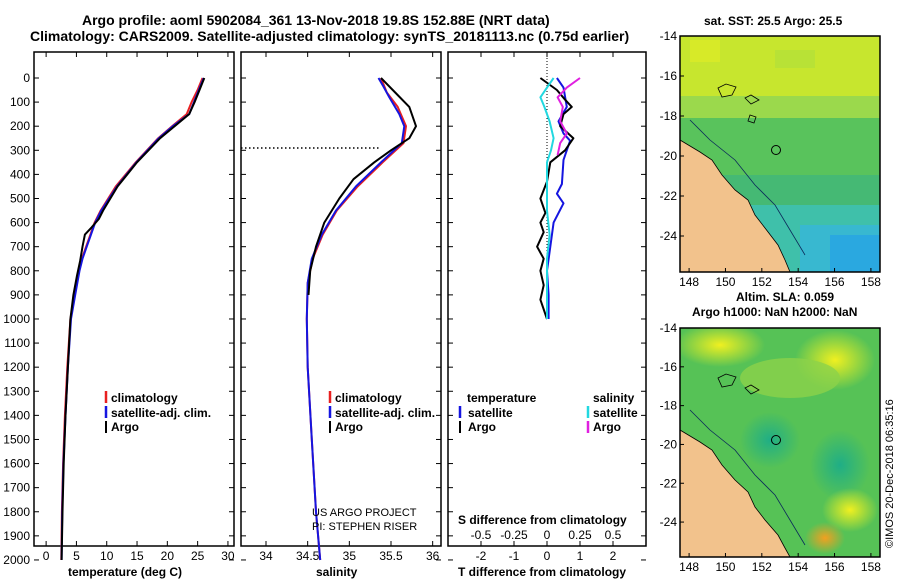 This screenshot has width=900, height=580. I want to click on sst-map-title: sat. SST: 25.5 Argo: 25.5, so click(773, 21).